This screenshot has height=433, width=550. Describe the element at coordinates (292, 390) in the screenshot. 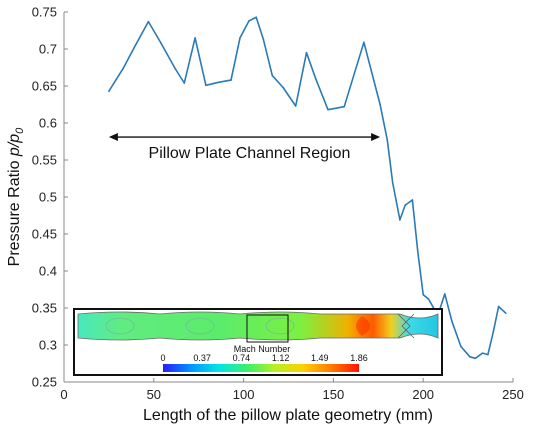

I see `x-tick-labels: 0 50 100 150 200 250` at that location.